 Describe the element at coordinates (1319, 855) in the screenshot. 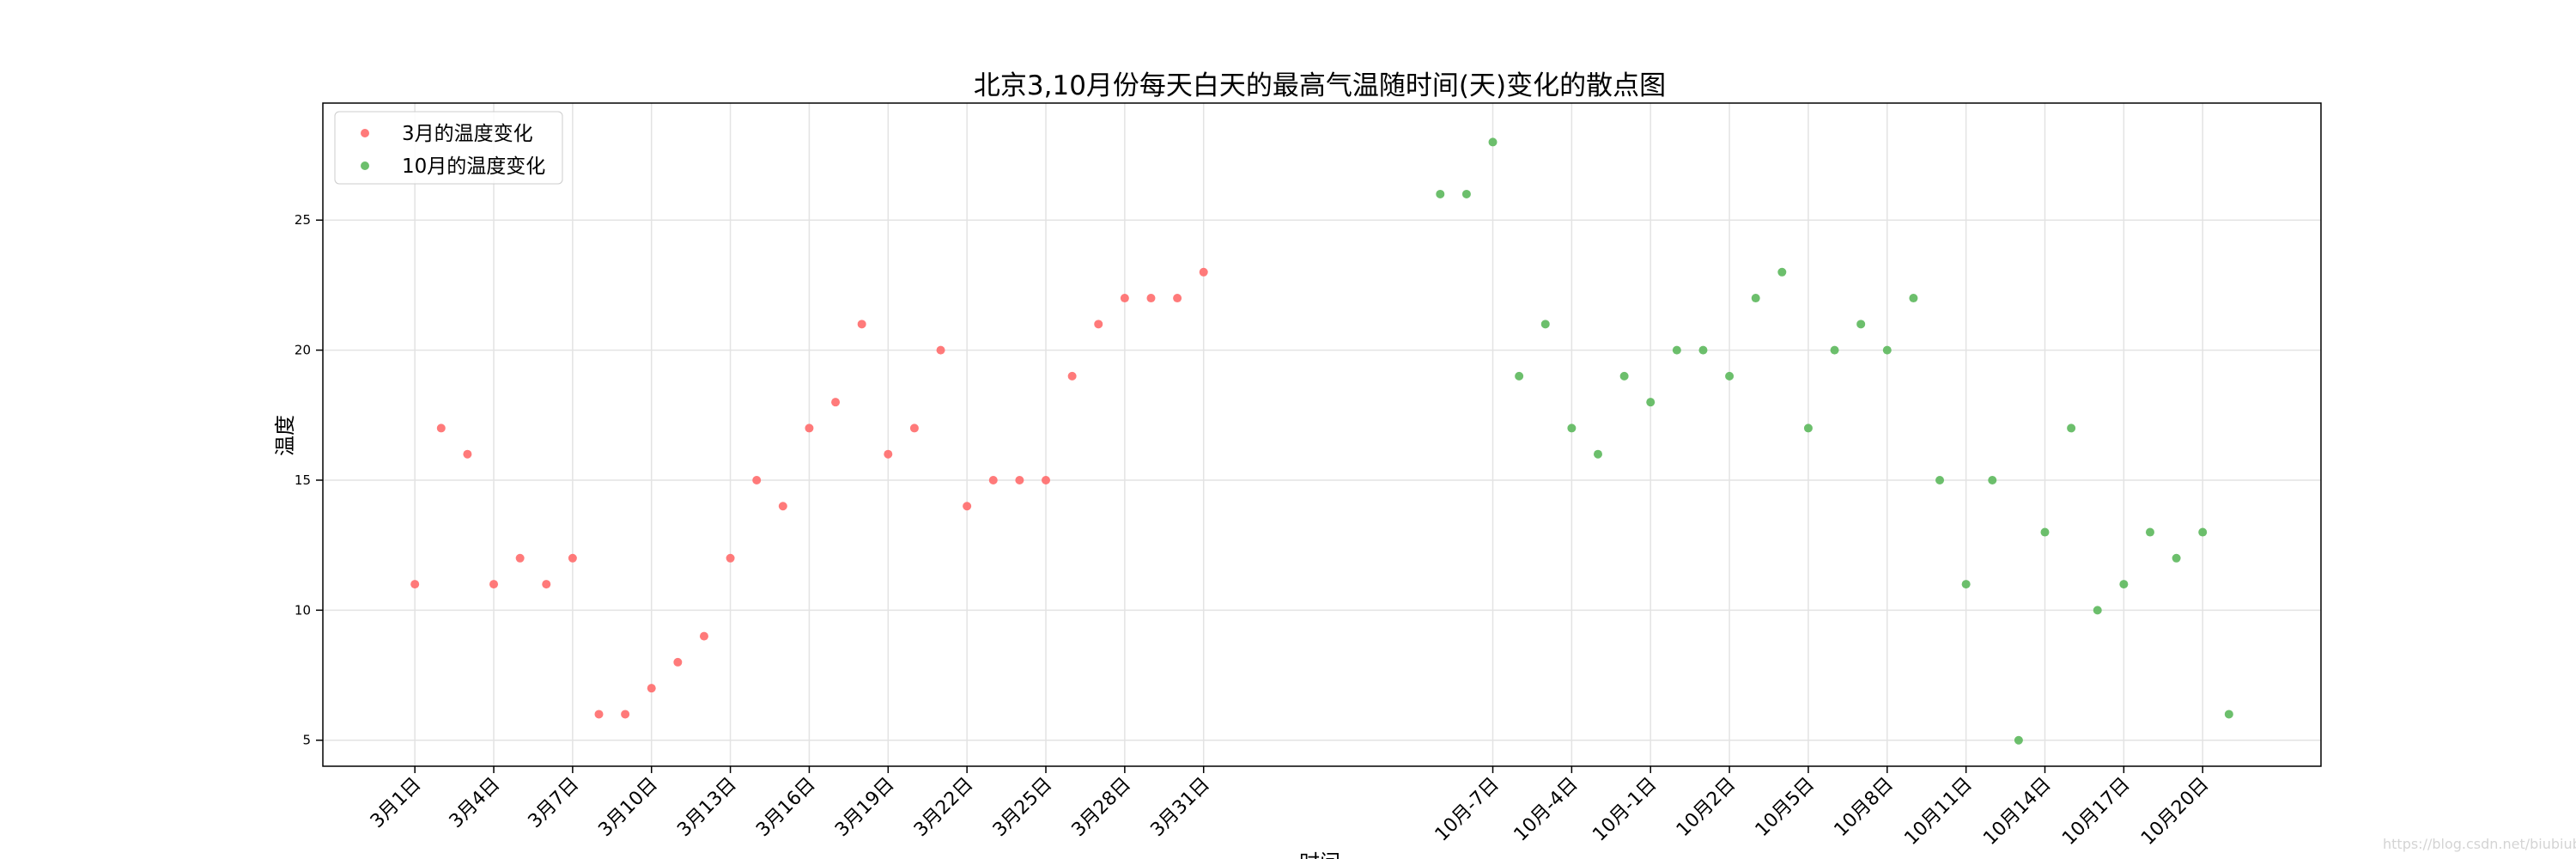

I see `x-axis-label: 时间` at that location.